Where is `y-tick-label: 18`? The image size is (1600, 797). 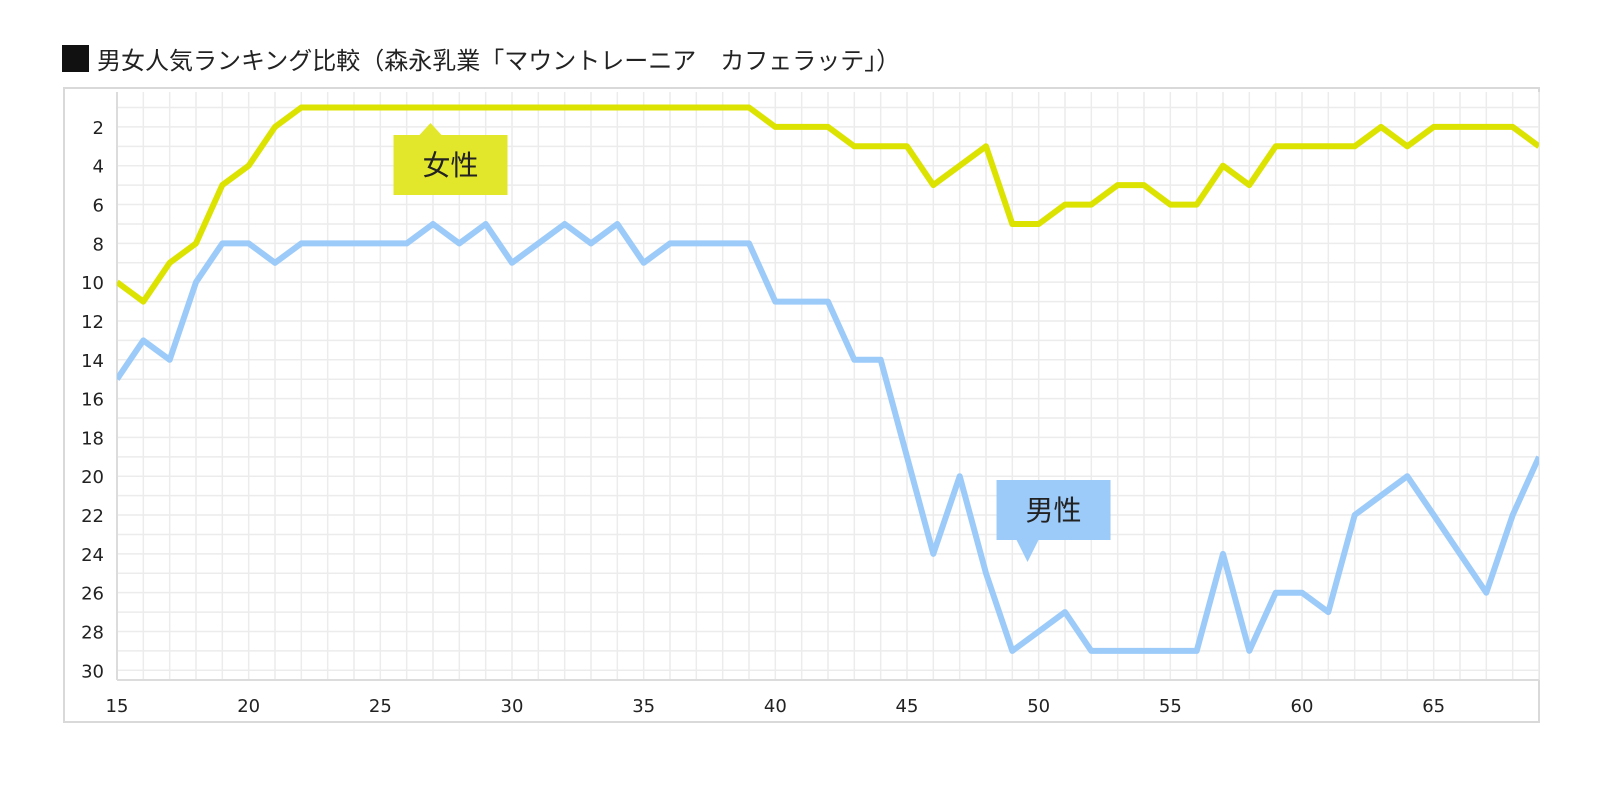
y-tick-label: 18 is located at coordinates (92, 438).